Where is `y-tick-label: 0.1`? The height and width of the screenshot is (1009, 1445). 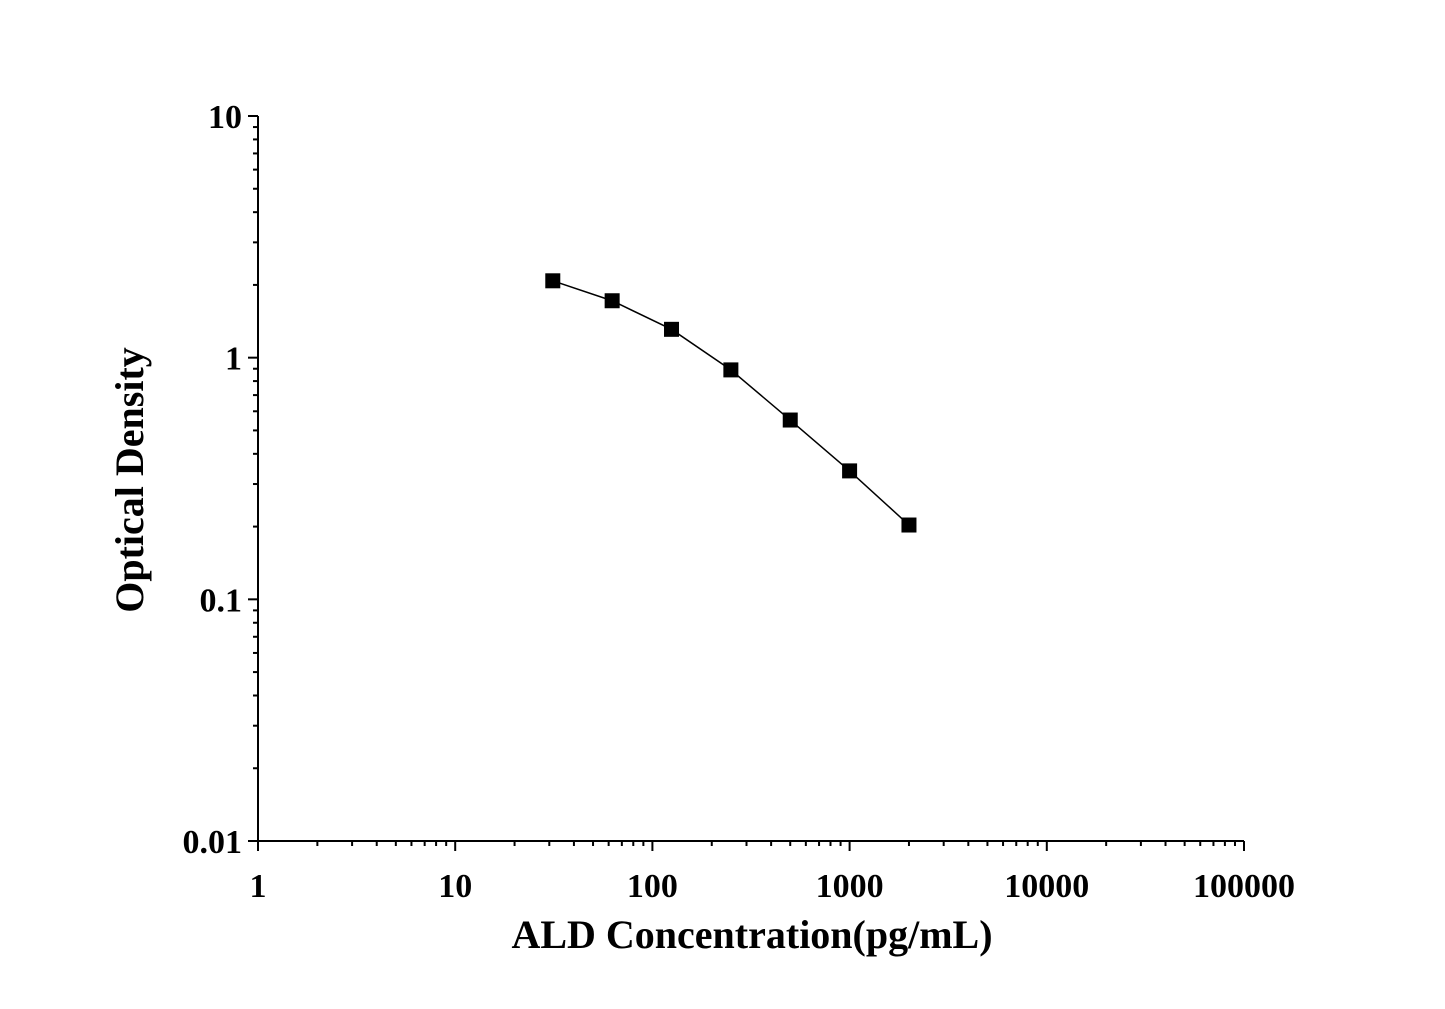 y-tick-label: 0.1 is located at coordinates (221, 600).